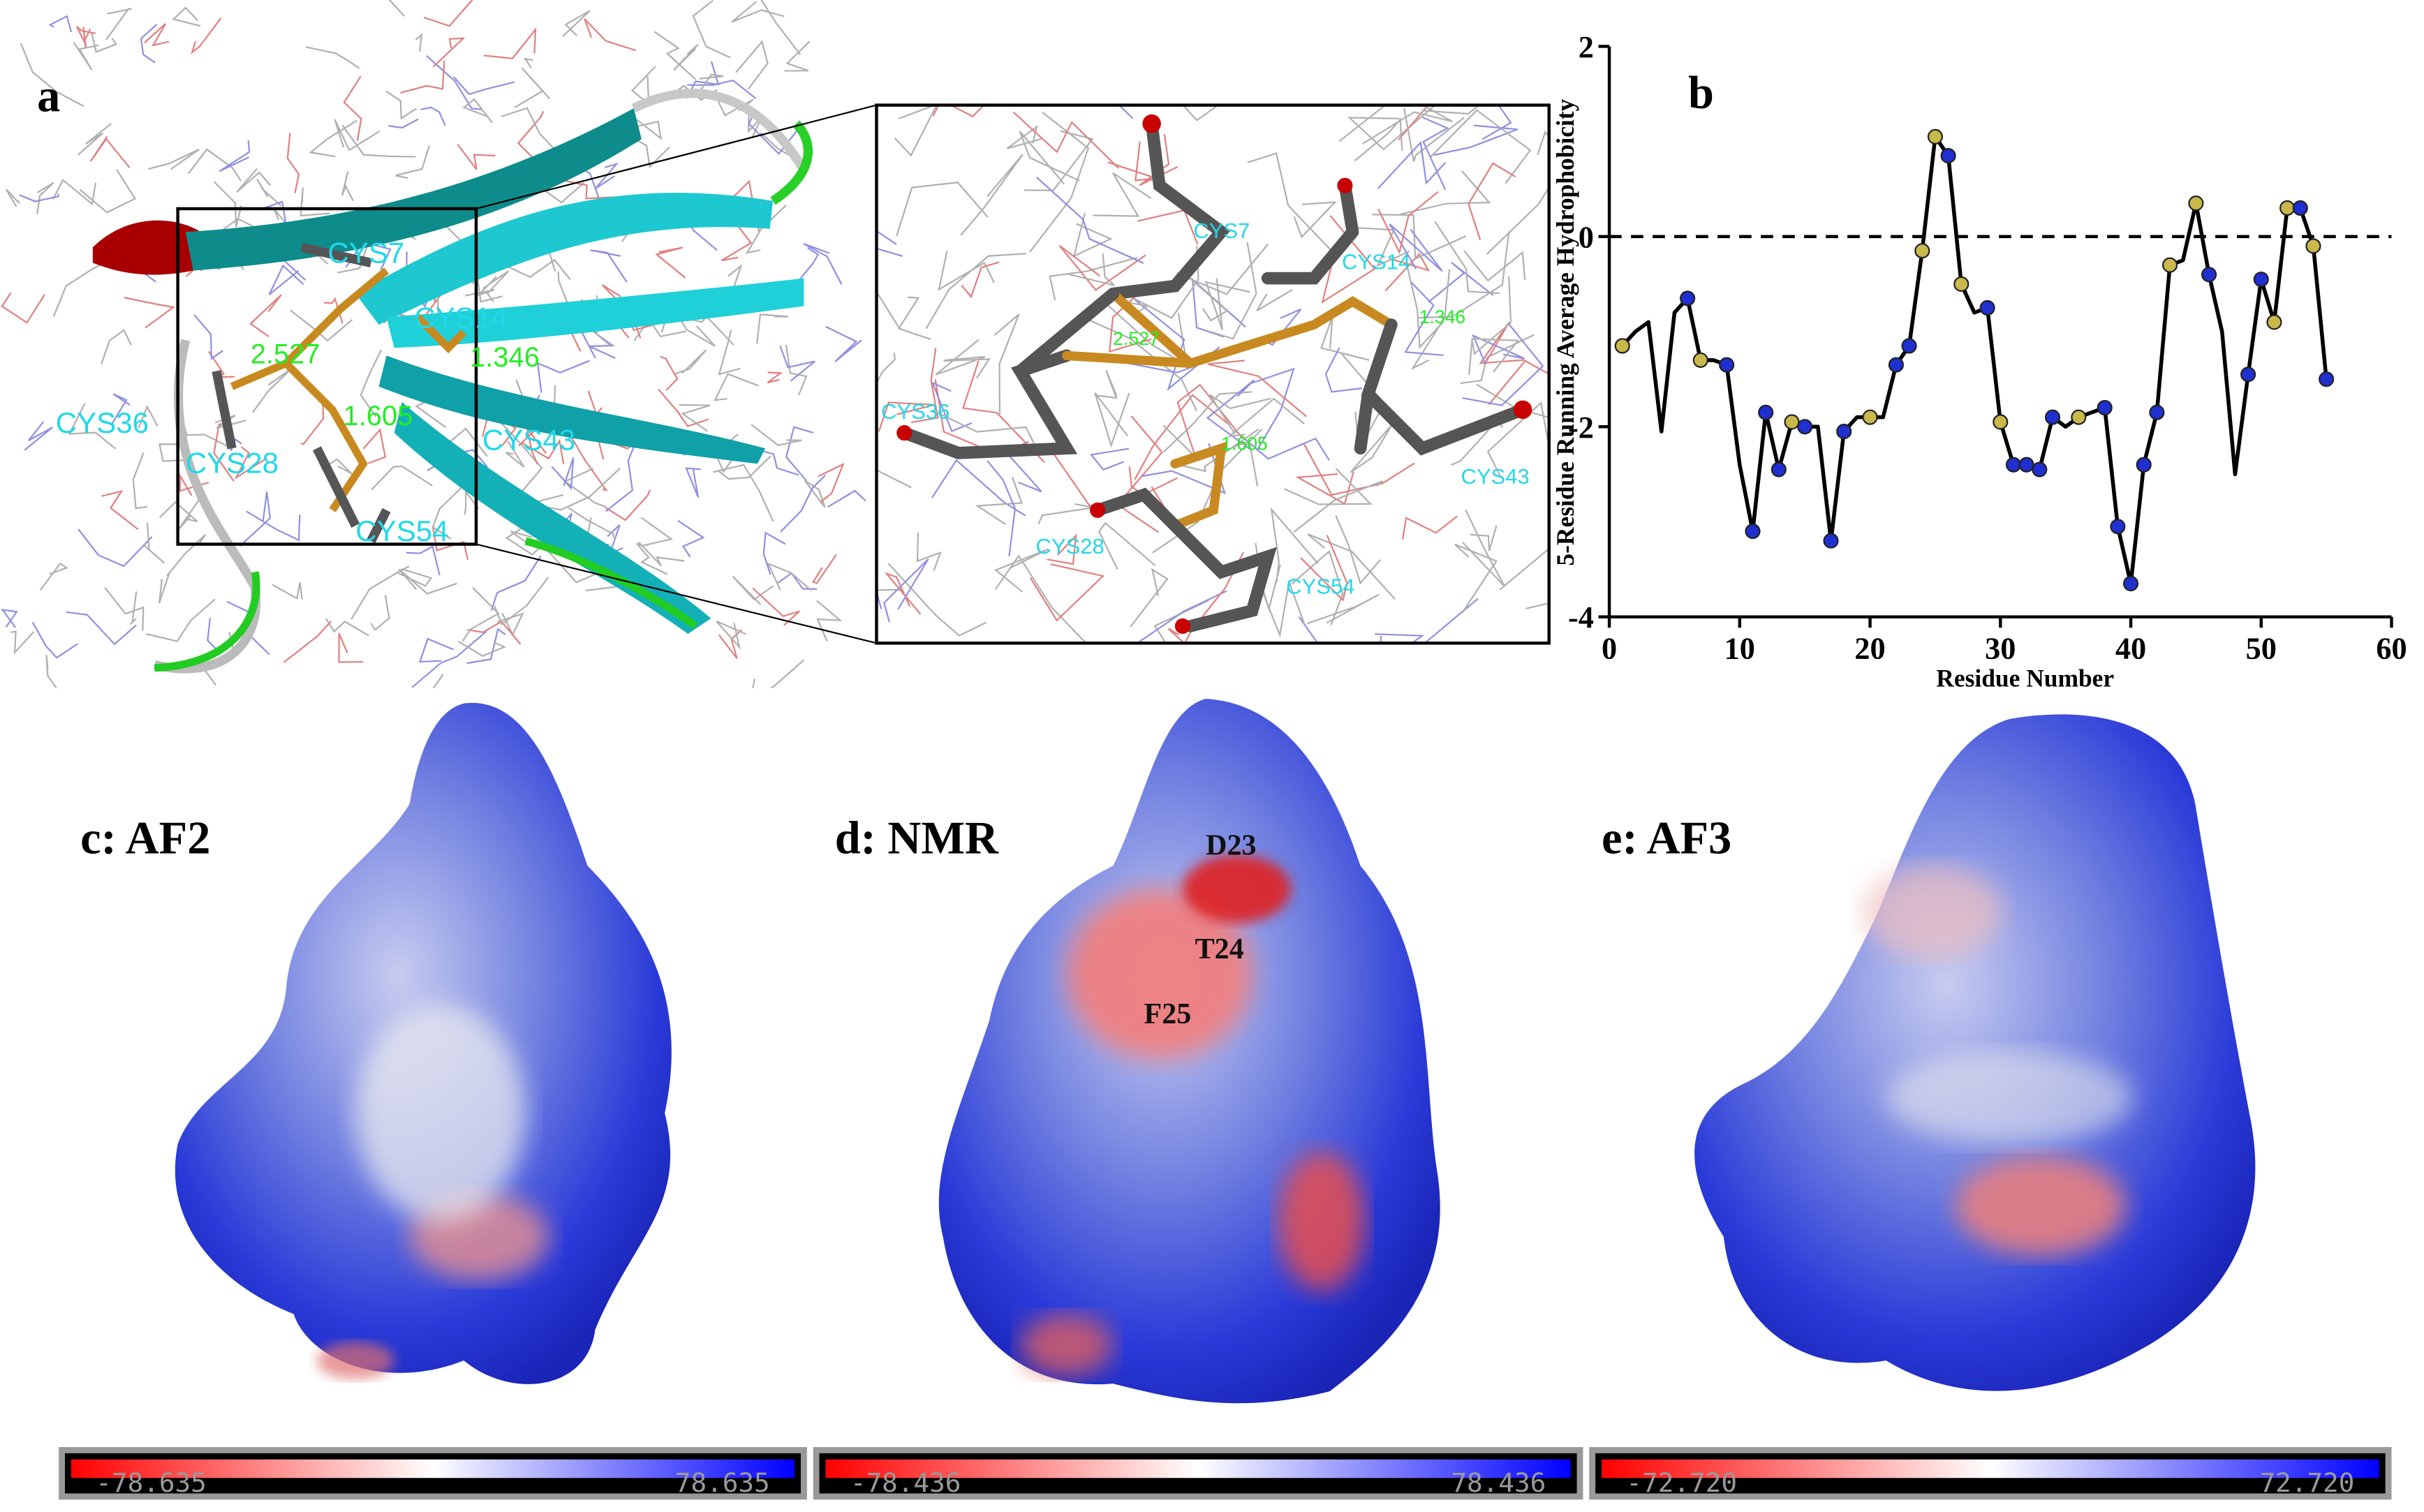 The width and height of the screenshot is (2424, 1512). What do you see at coordinates (676, 593) in the screenshot?
I see `zoom-line` at bounding box center [676, 593].